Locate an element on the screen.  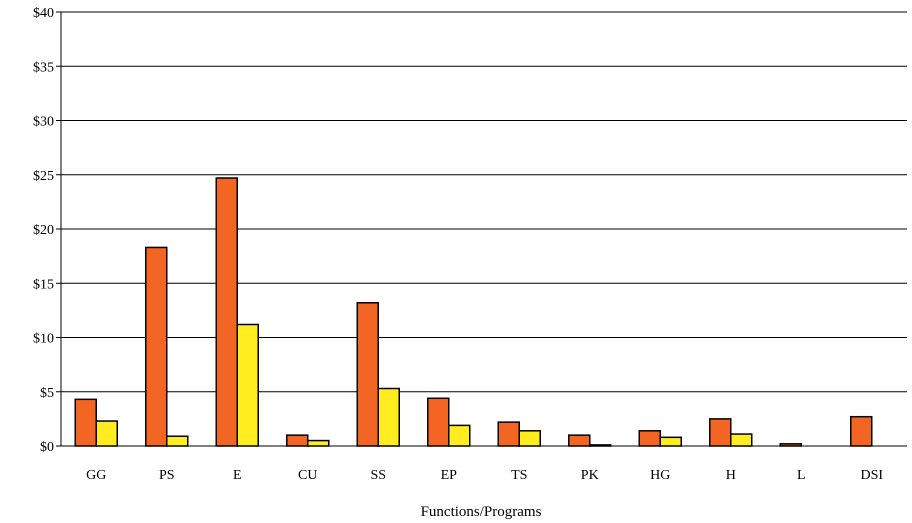
y-tick-label: $30 is located at coordinates (43, 122).